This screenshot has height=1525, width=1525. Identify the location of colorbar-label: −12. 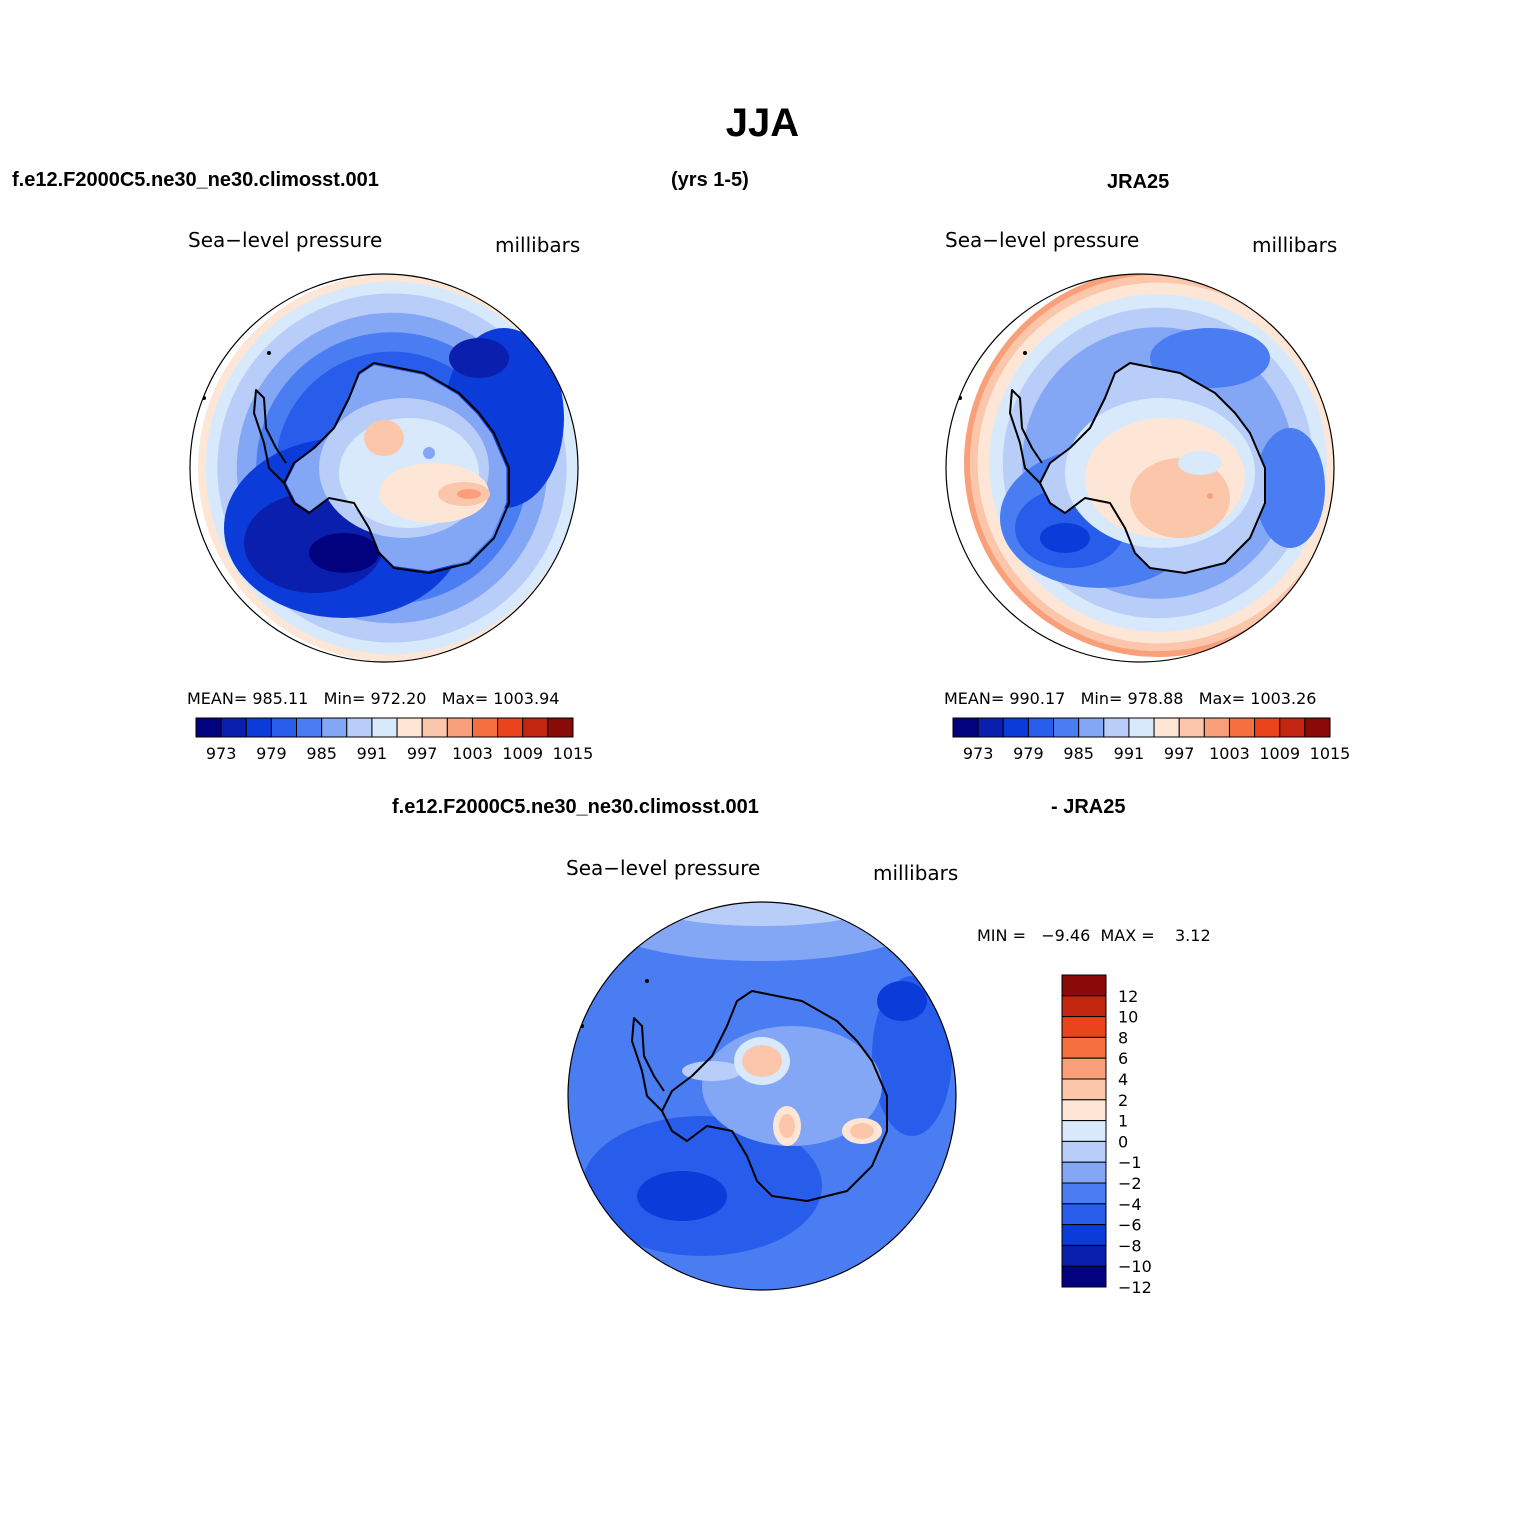
(1135, 1287).